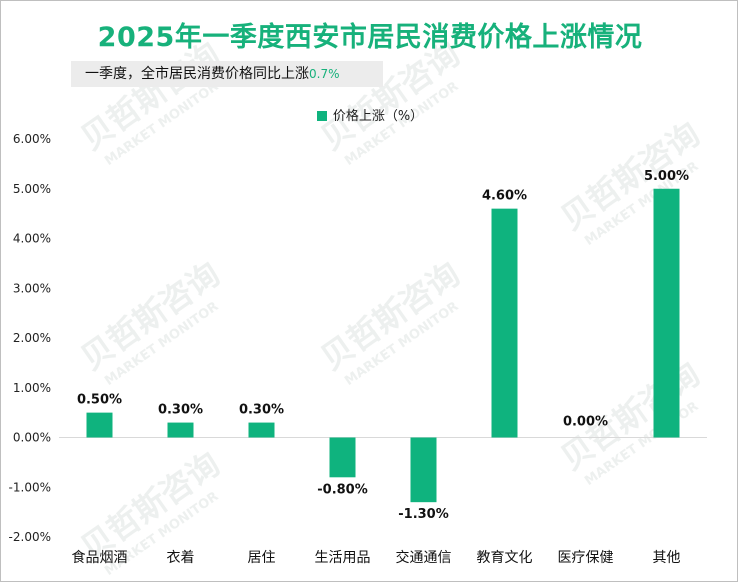 This screenshot has width=738, height=582. I want to click on legend-swatch, so click(321, 116).